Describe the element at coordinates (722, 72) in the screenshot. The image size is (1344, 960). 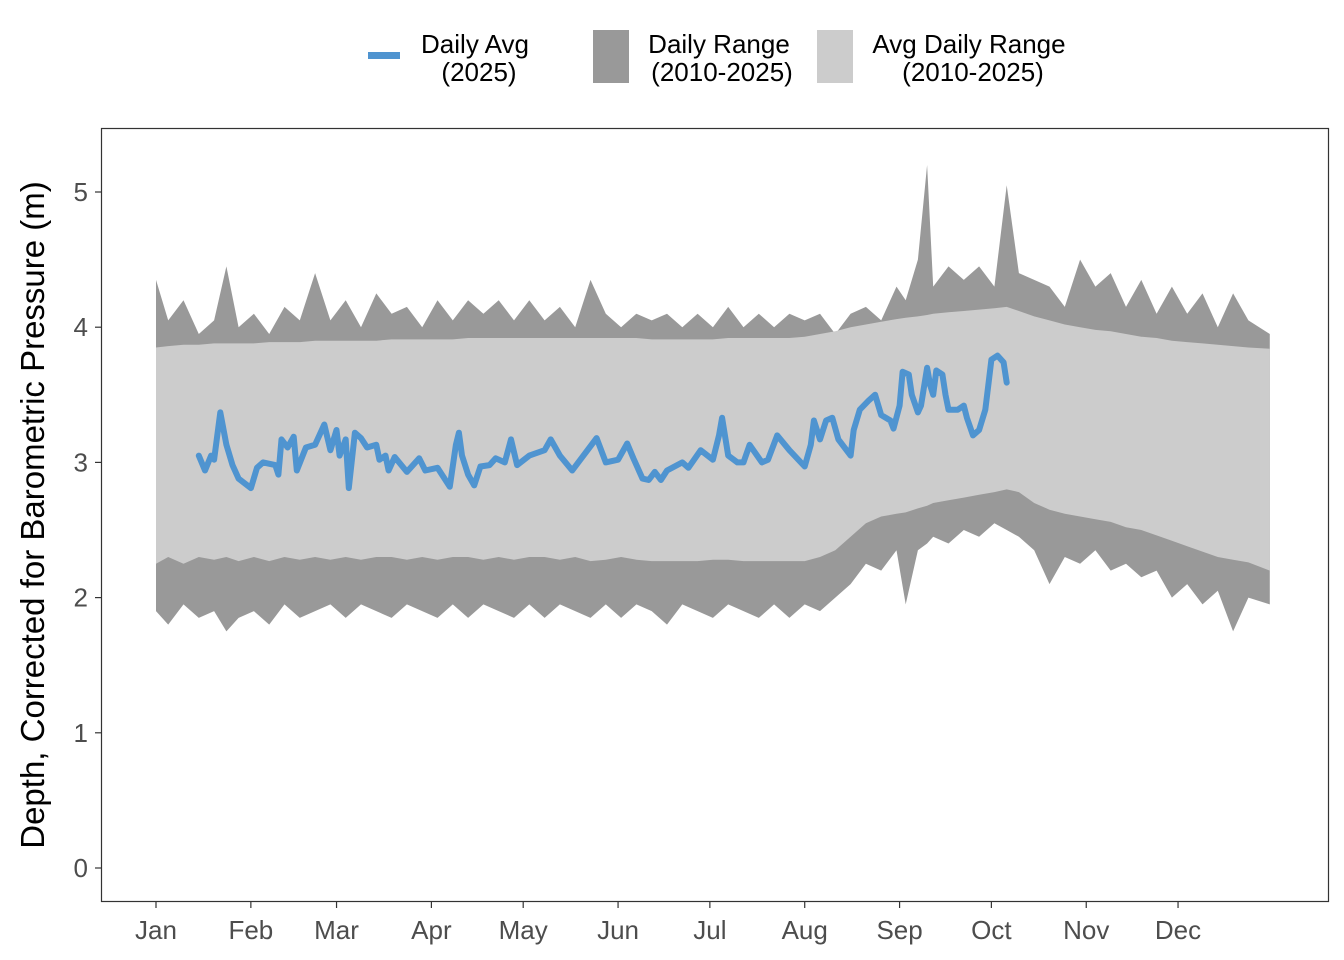
I see `legend-sublabel-daily-range: (2010-2025)` at that location.